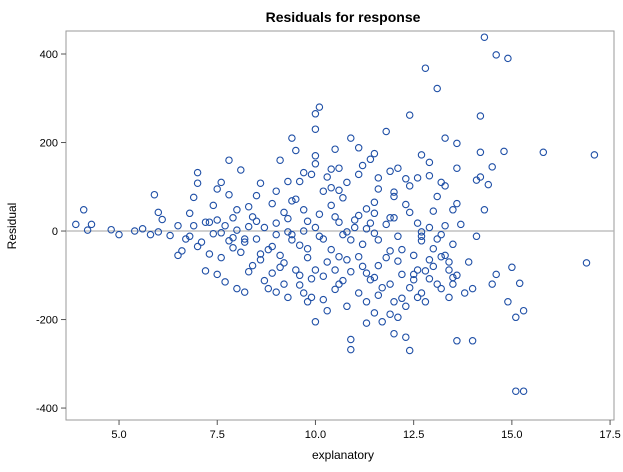 This screenshot has height=472, width=623. Describe the element at coordinates (47, 409) in the screenshot. I see `y-tick-label: -400` at that location.